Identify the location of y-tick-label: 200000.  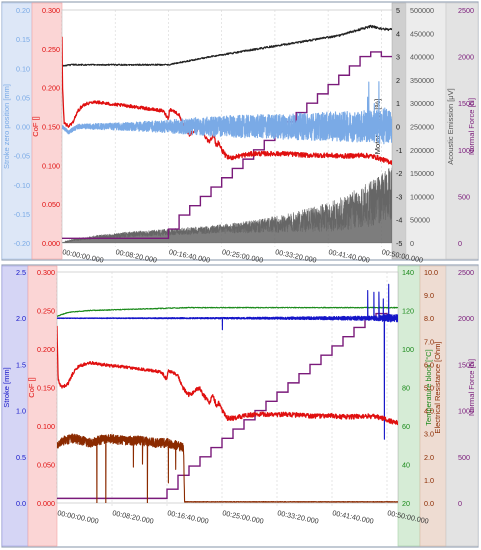
(422, 150).